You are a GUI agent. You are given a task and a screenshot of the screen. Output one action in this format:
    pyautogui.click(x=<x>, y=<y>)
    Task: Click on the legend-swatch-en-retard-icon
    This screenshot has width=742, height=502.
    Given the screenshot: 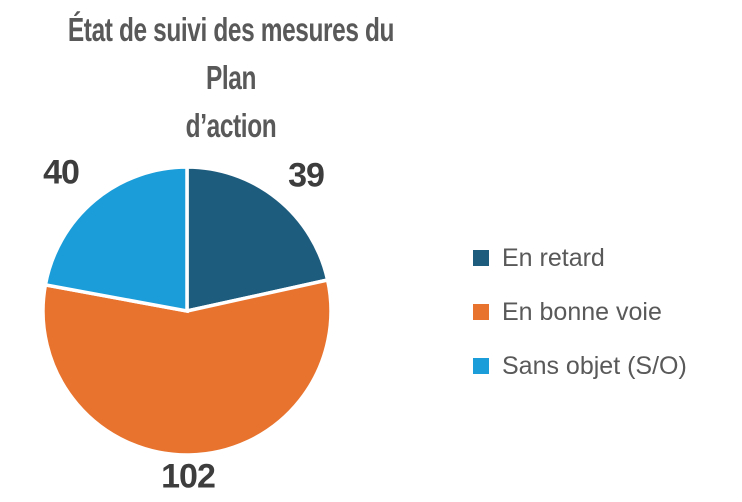 What is the action you would take?
    pyautogui.click(x=481, y=258)
    